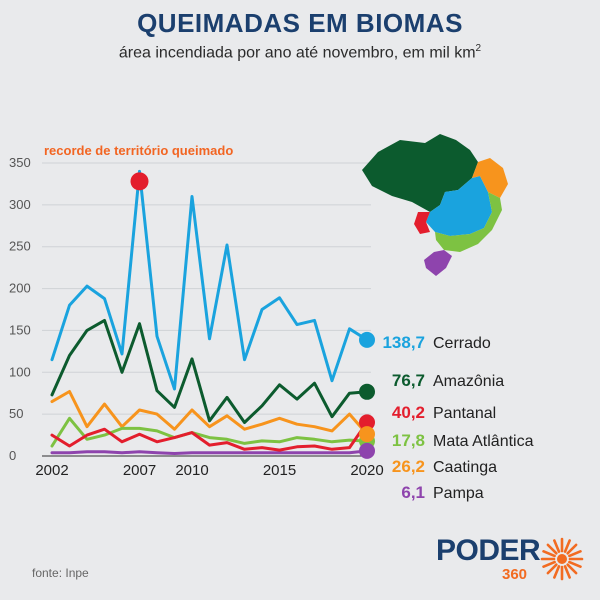 This screenshot has width=600, height=600. Describe the element at coordinates (139, 470) in the screenshot. I see `x-tick-label: 2007` at that location.